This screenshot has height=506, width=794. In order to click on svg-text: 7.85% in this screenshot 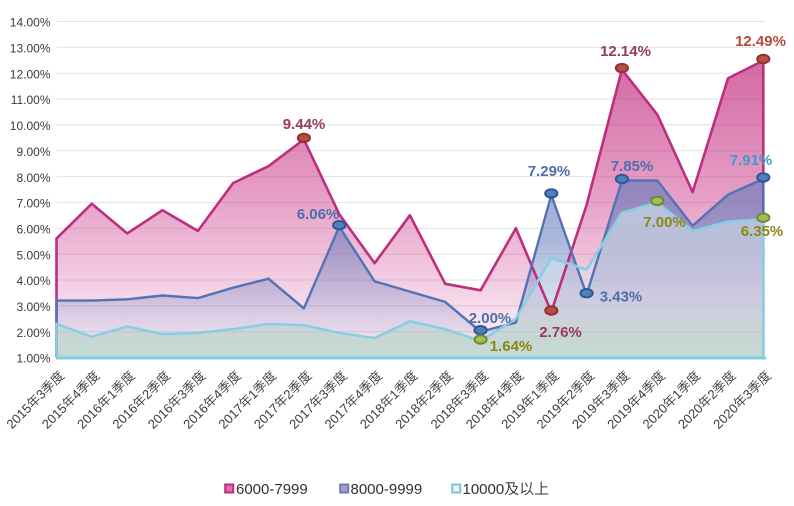, I will do `click(632, 166)`.